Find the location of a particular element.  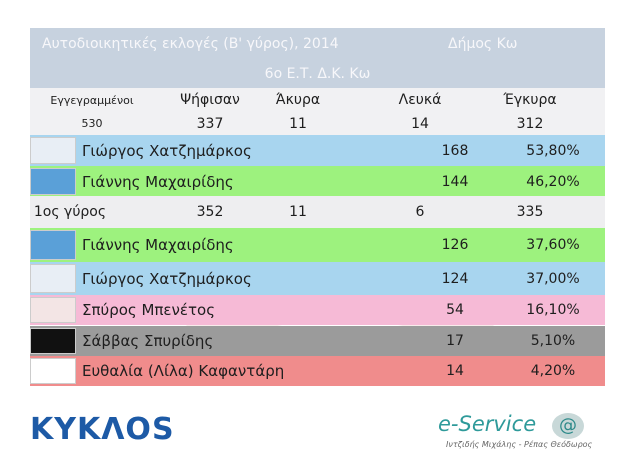

candidate-percent: 5,10% is located at coordinates (553, 341).